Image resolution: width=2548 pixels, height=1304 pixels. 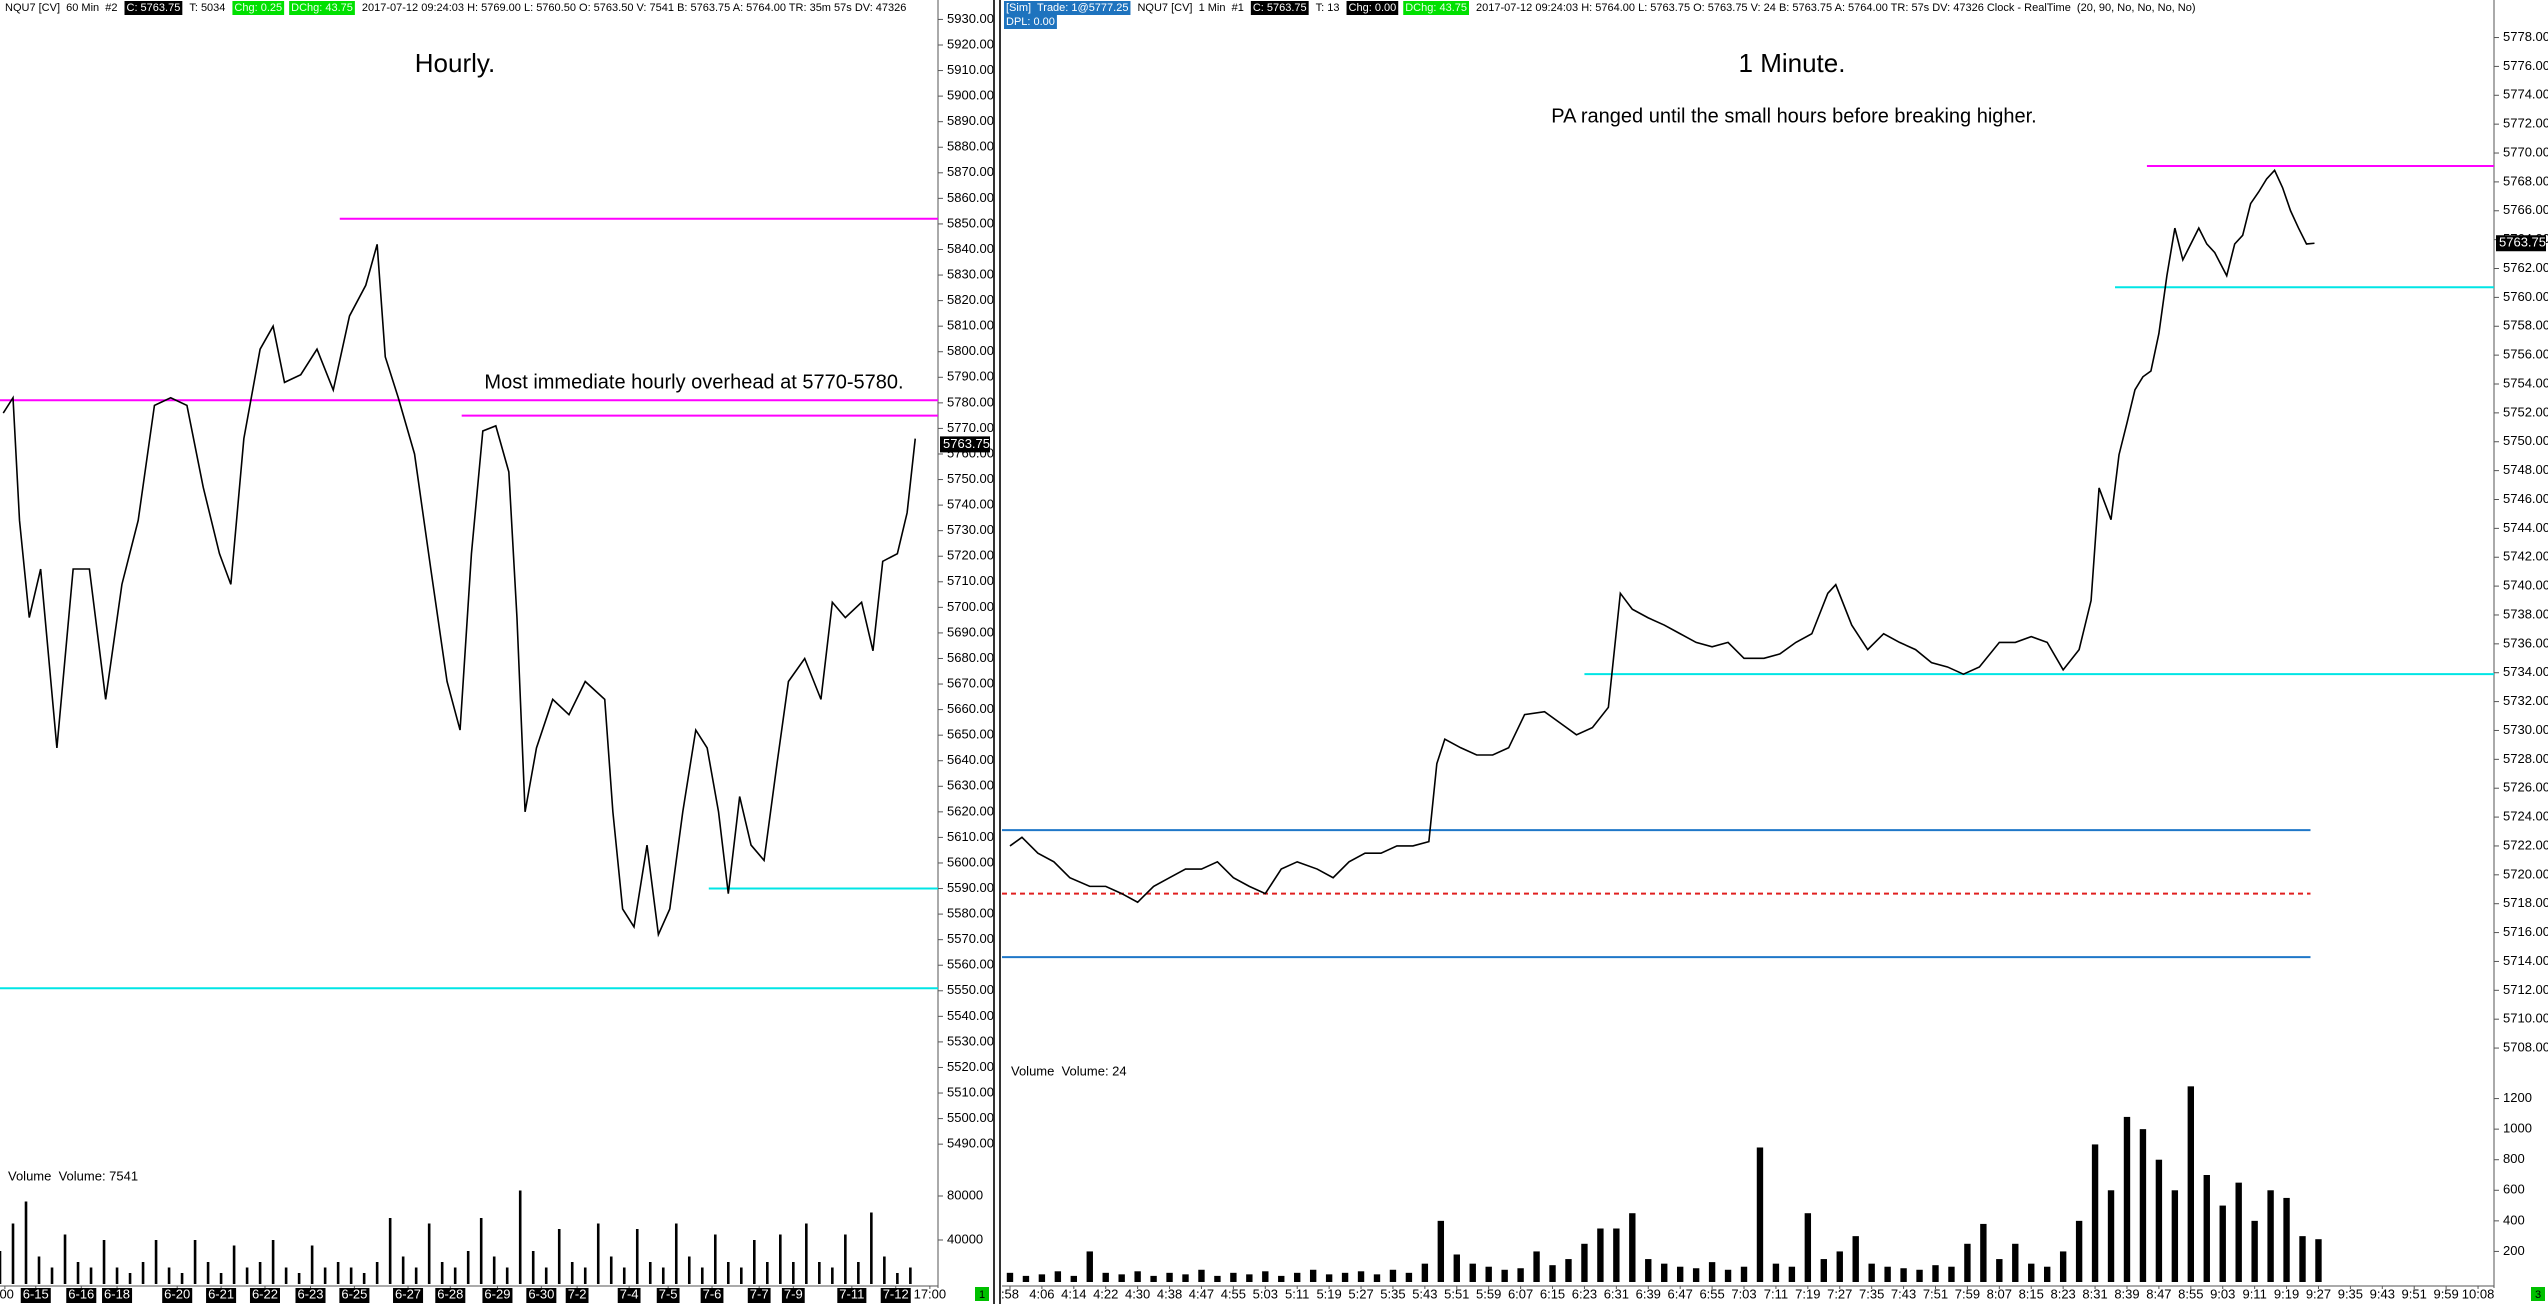 What do you see at coordinates (36, 1293) in the screenshot?
I see `x-tick-label: 6-15` at bounding box center [36, 1293].